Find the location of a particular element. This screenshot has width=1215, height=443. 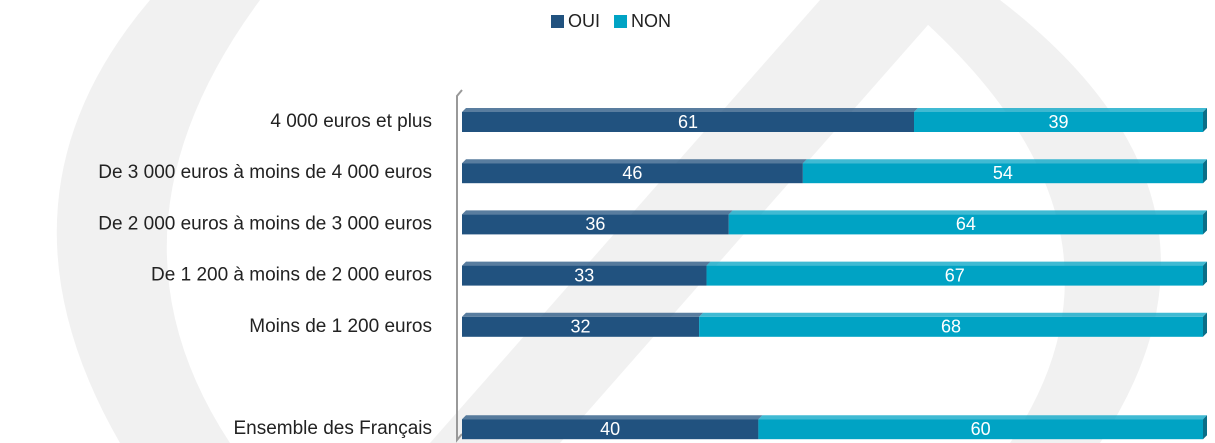

value-label: 60 is located at coordinates (981, 429).